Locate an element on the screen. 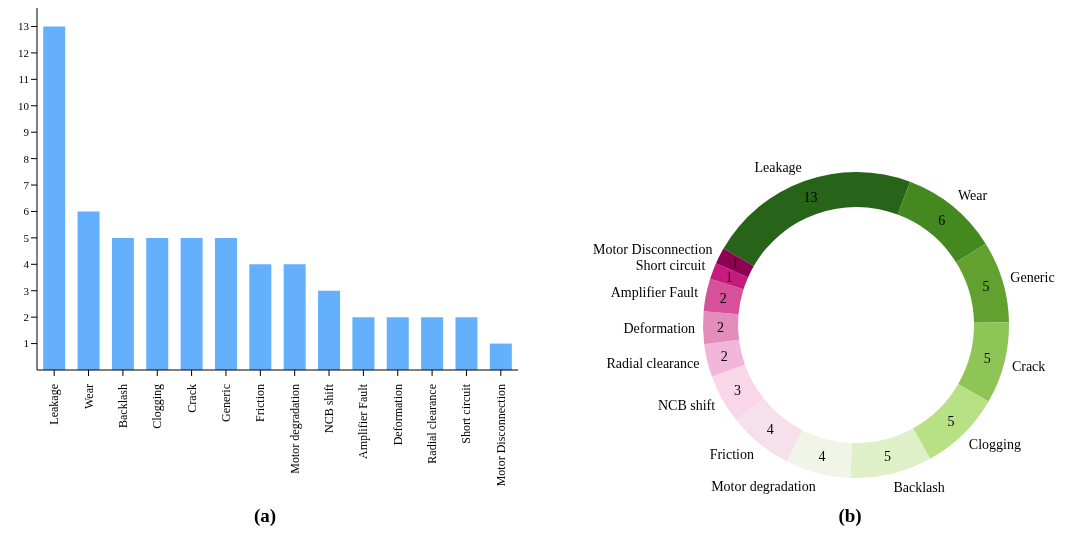 This screenshot has width=1077, height=533. y-tick-label: 2 is located at coordinates (26, 317).